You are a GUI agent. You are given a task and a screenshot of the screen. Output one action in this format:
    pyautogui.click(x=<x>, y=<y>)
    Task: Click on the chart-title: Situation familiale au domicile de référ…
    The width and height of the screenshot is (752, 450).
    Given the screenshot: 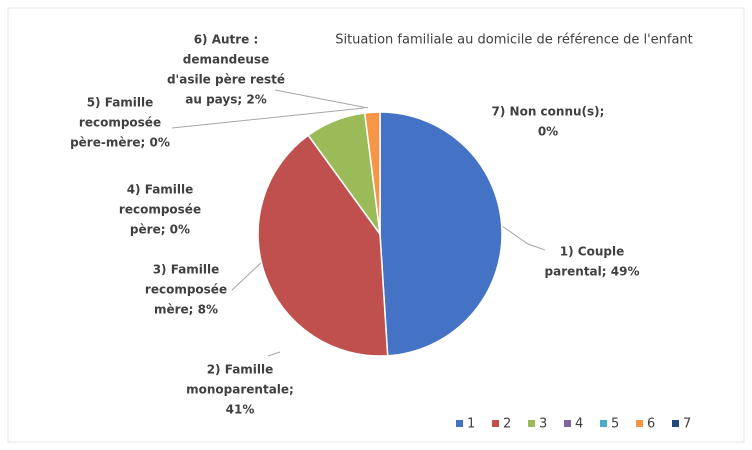 What is the action you would take?
    pyautogui.click(x=514, y=40)
    